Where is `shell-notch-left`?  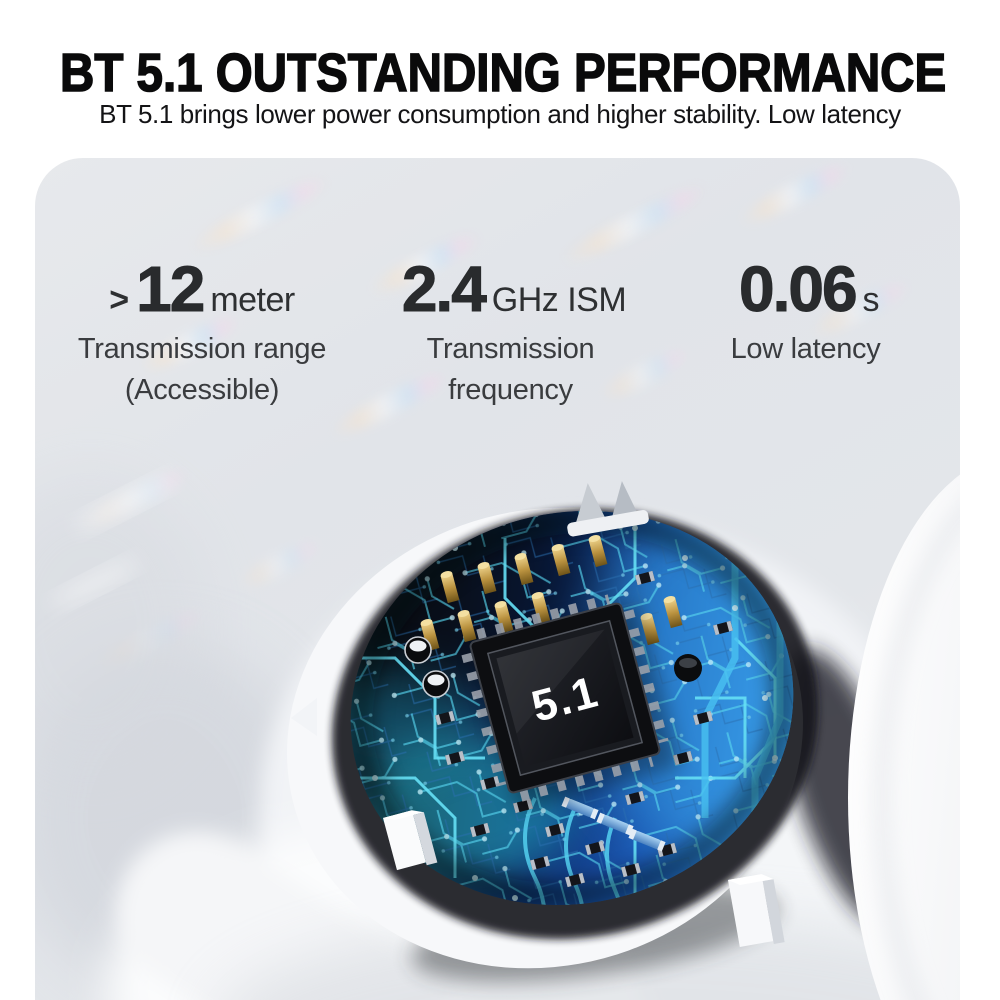
shell-notch-left is located at coordinates (304, 717).